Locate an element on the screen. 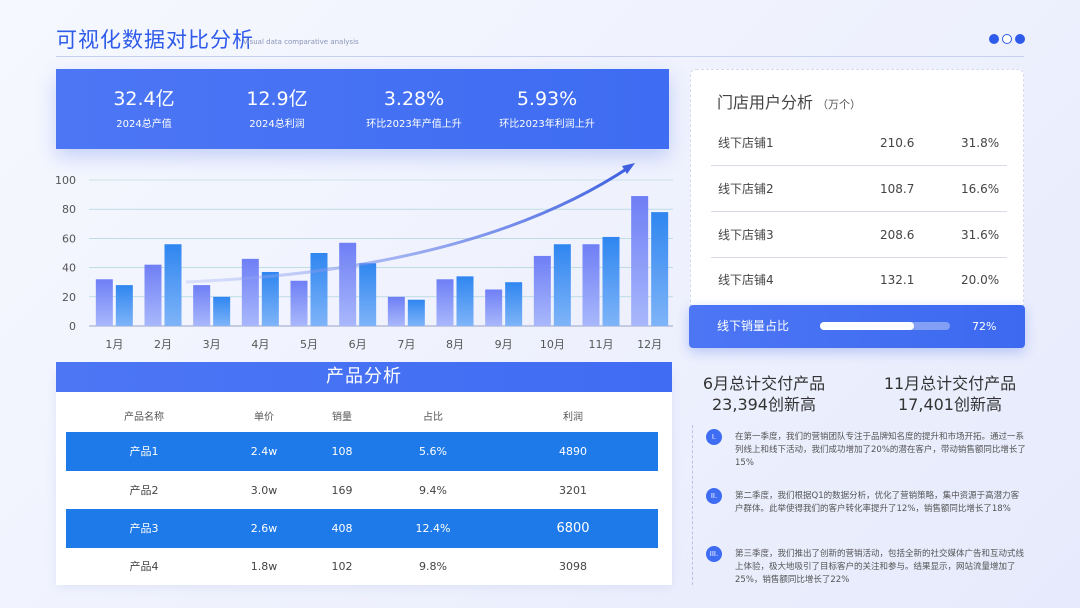 The width and height of the screenshot is (1080, 608). store-row: 线下店铺1 210.6 31.8% is located at coordinates (859, 143).